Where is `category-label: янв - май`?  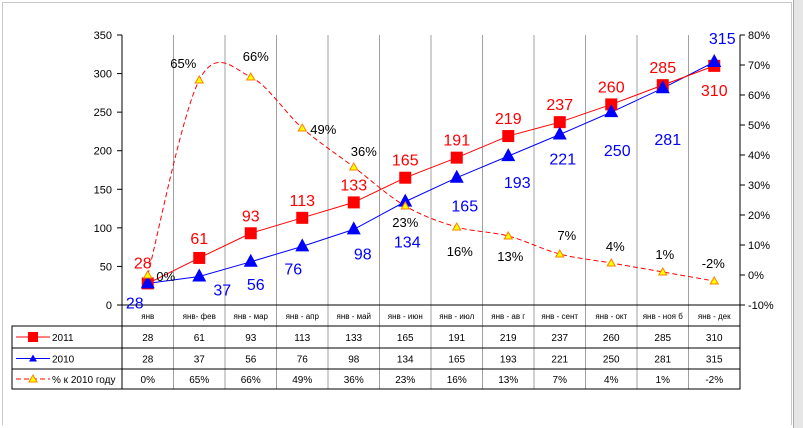
category-label: янв - май is located at coordinates (353, 316).